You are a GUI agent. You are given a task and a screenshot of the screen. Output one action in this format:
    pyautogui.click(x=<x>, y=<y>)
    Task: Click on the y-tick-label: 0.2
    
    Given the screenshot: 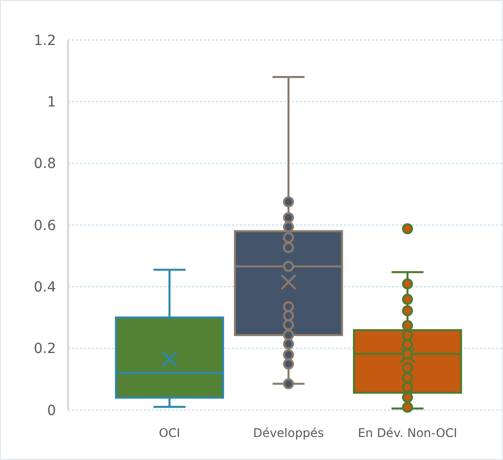 What is the action you would take?
    pyautogui.click(x=45, y=349)
    